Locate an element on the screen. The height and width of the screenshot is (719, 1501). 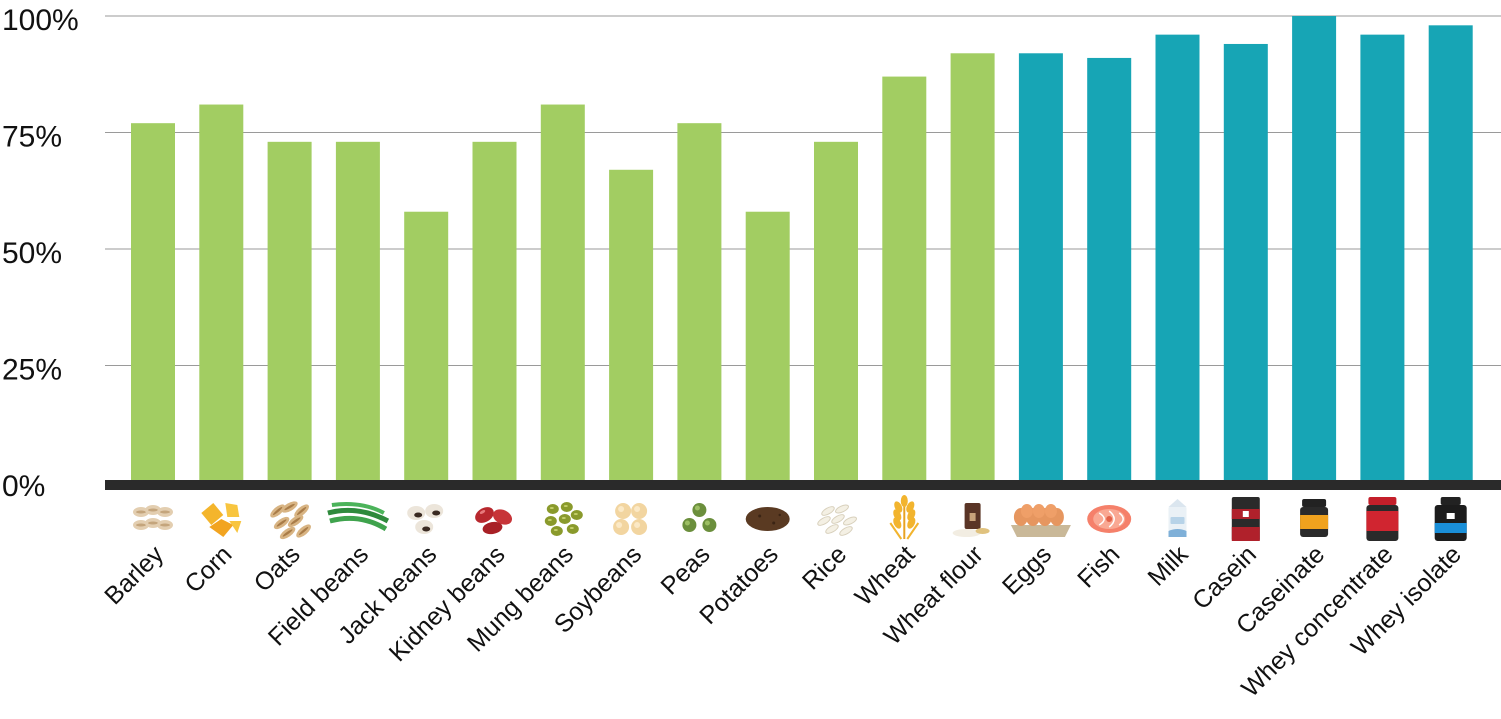
field-beans-icon is located at coordinates (358, 517).